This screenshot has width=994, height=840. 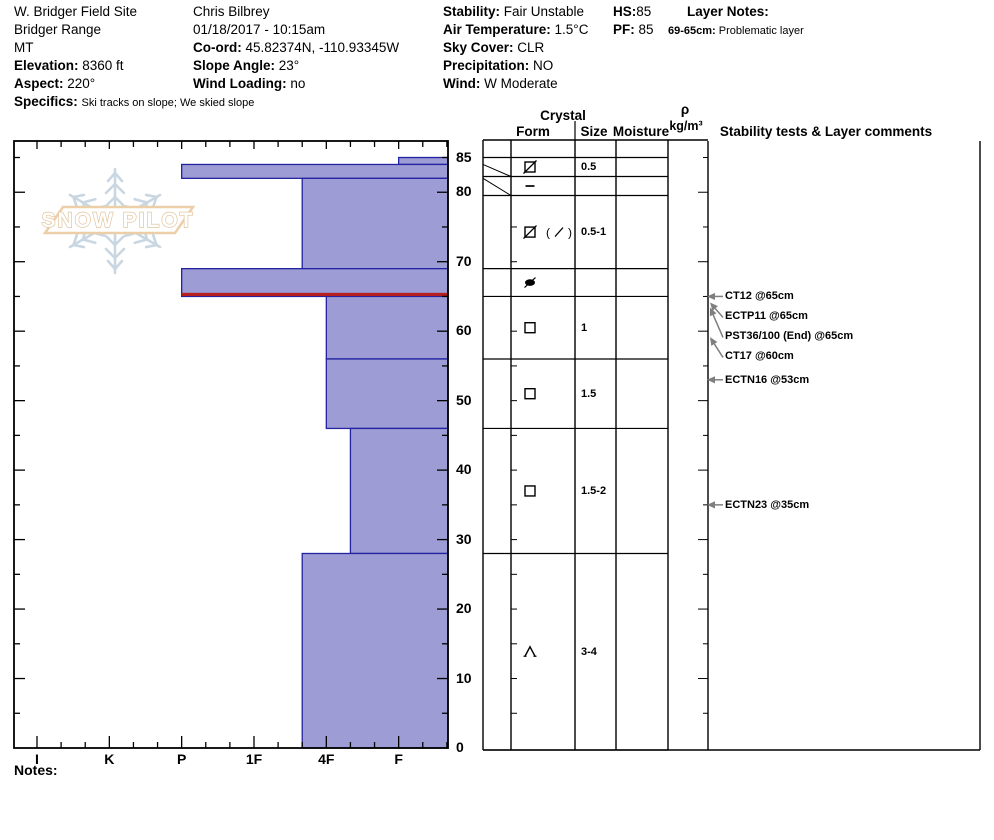 I want to click on grain-size: 0.5-1, so click(x=594, y=232).